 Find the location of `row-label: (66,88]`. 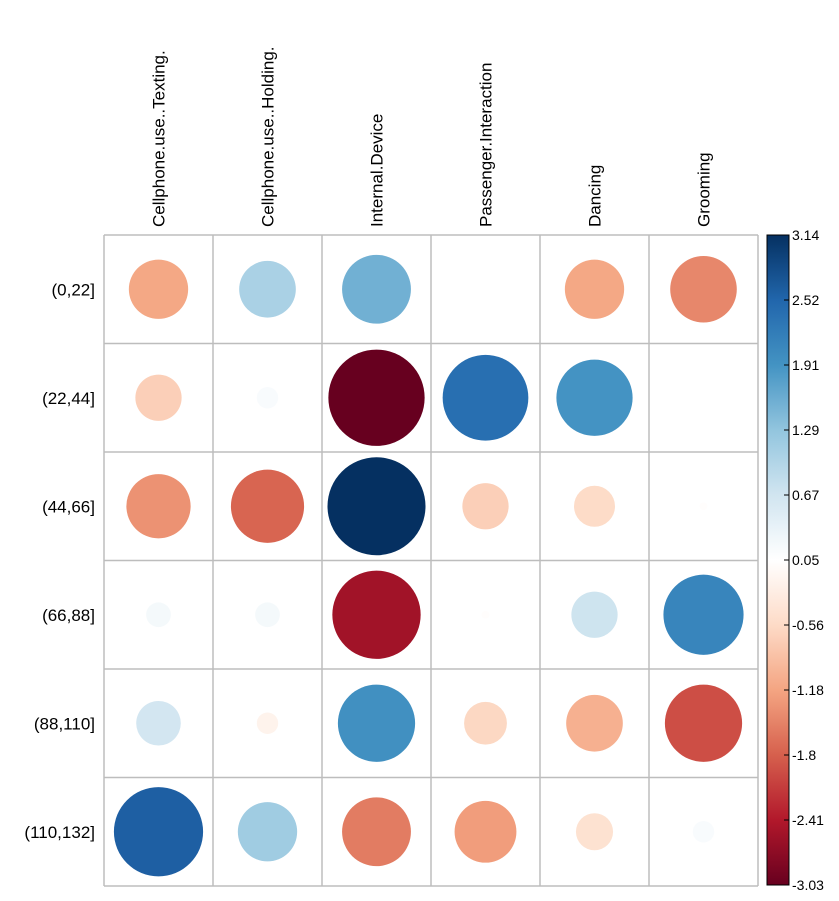

row-label: (66,88] is located at coordinates (68, 615).